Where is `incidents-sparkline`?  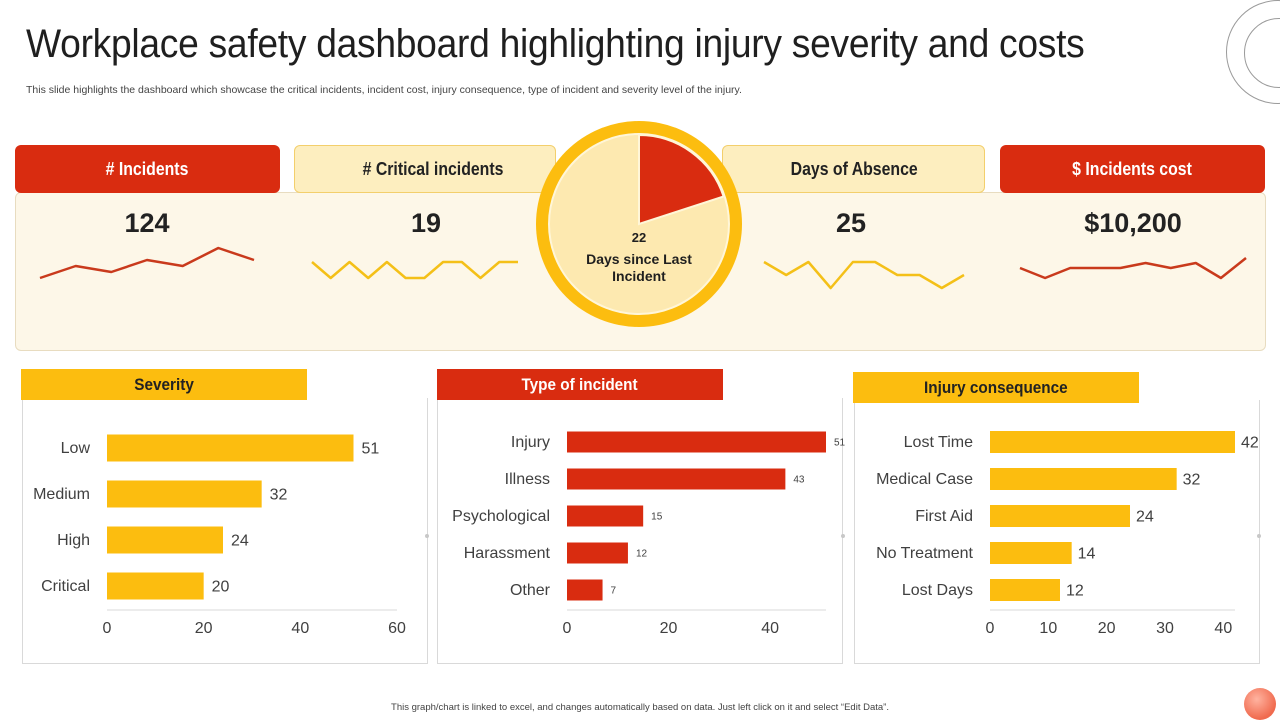
incidents-sparkline is located at coordinates (147, 263).